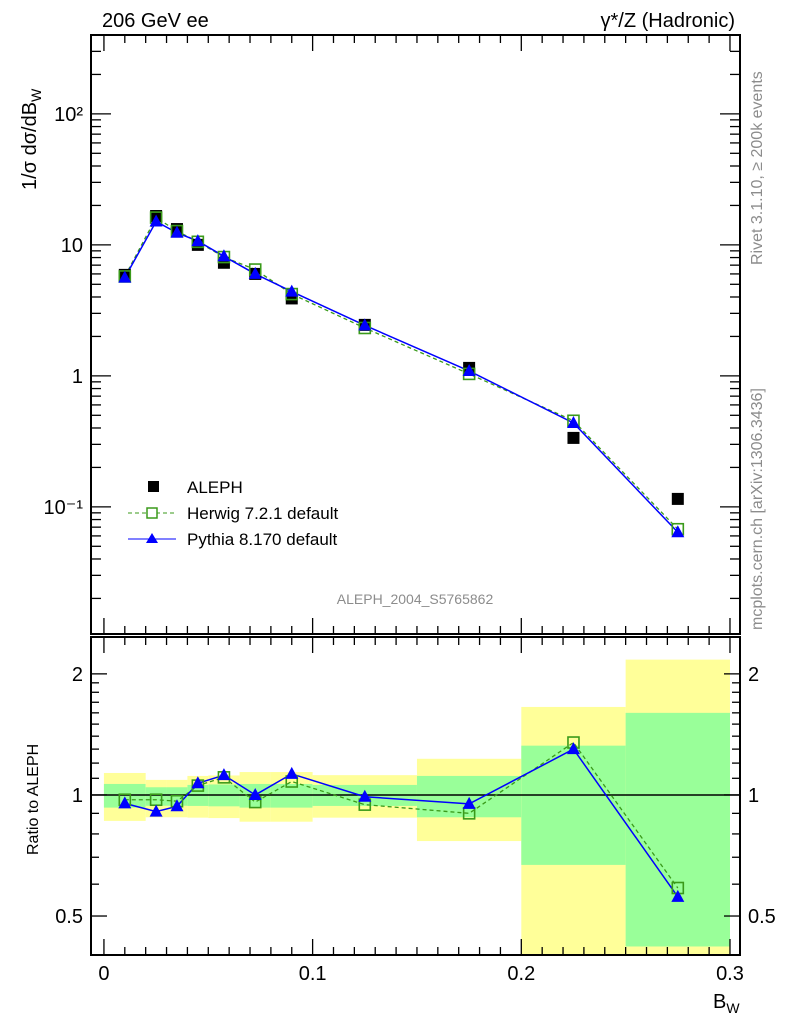 The width and height of the screenshot is (786, 1024). What do you see at coordinates (103, 974) in the screenshot?
I see `x-tick-label: 0` at bounding box center [103, 974].